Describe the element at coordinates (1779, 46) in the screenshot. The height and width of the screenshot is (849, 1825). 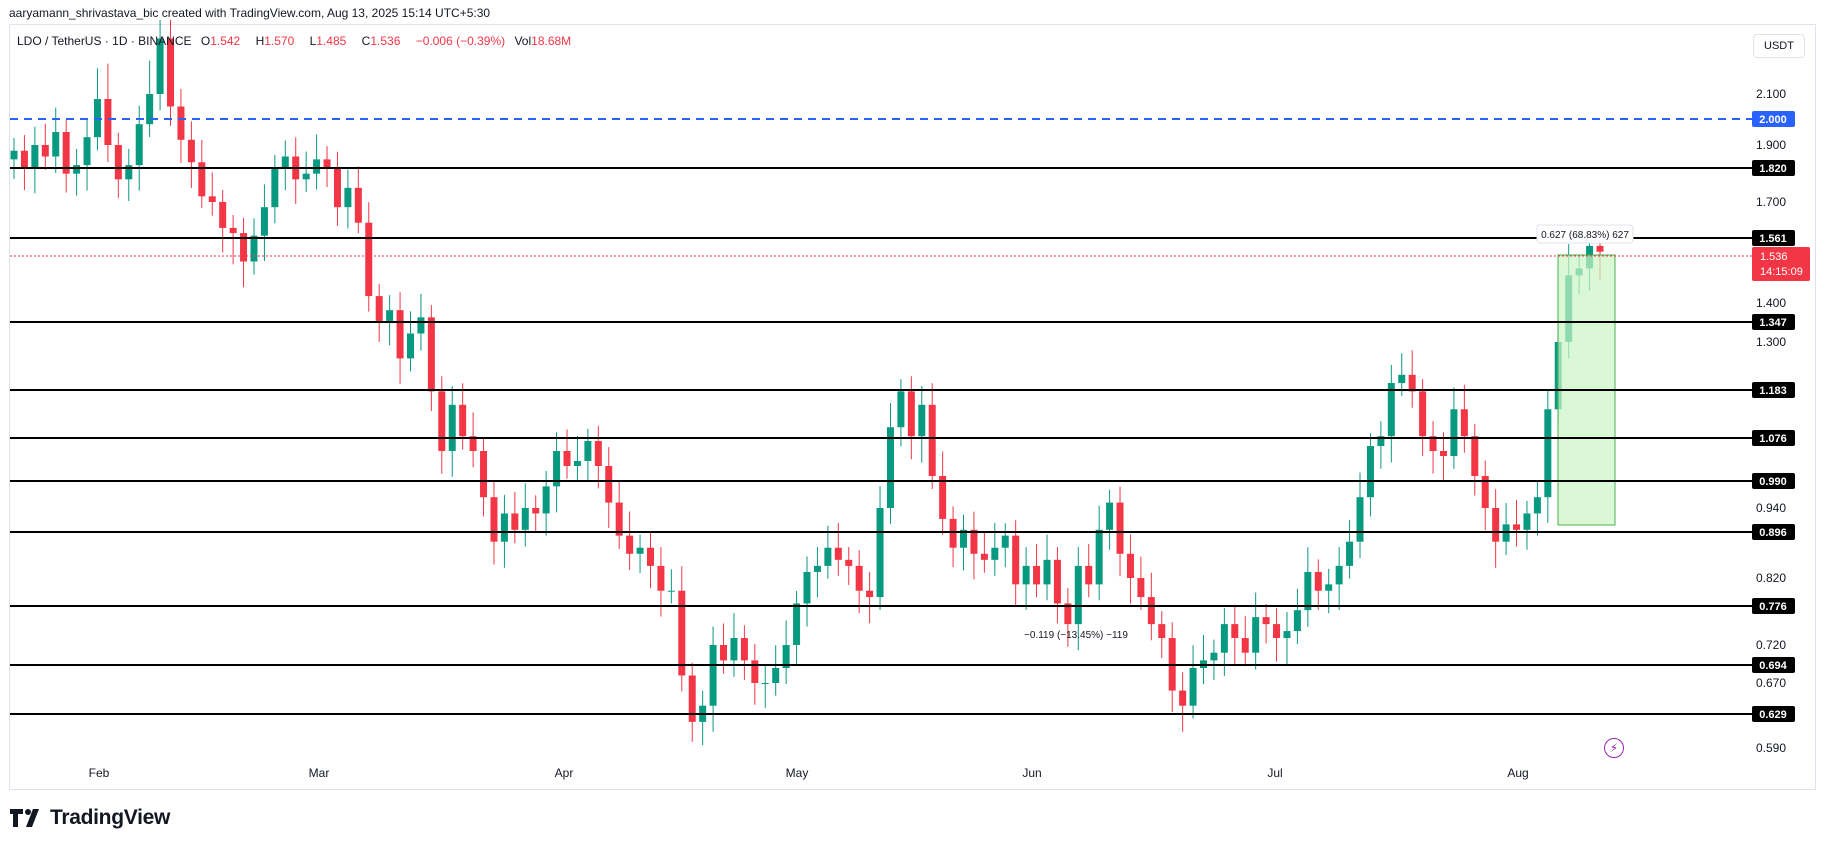
I see `currency-button: USDT` at that location.